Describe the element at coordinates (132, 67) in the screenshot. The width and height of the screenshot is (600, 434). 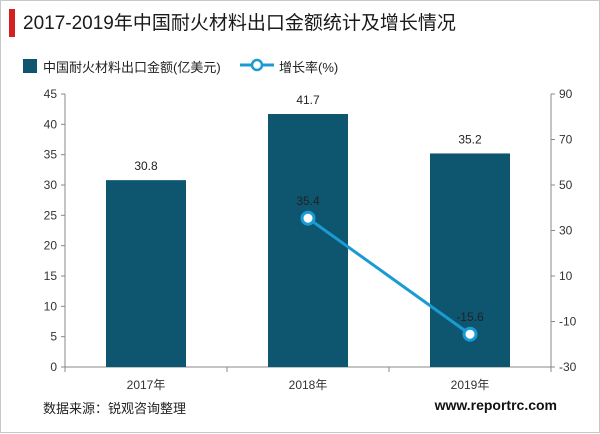
I see `legend-bar-label: 中国耐火材料出口金额(亿美元)` at that location.